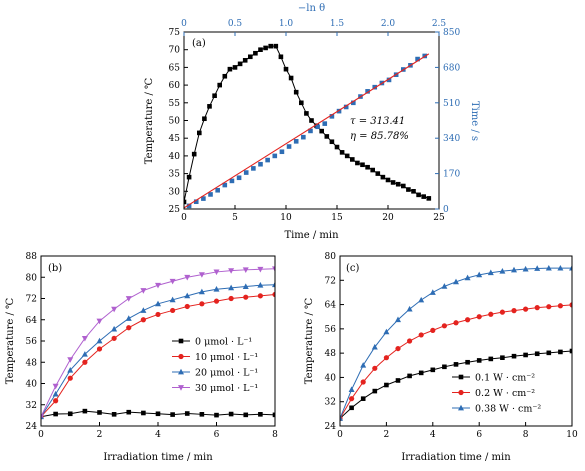 The height and width of the screenshot is (471, 585). I want to click on panel-c-xlabel: Irradiation time / min, so click(456, 457).